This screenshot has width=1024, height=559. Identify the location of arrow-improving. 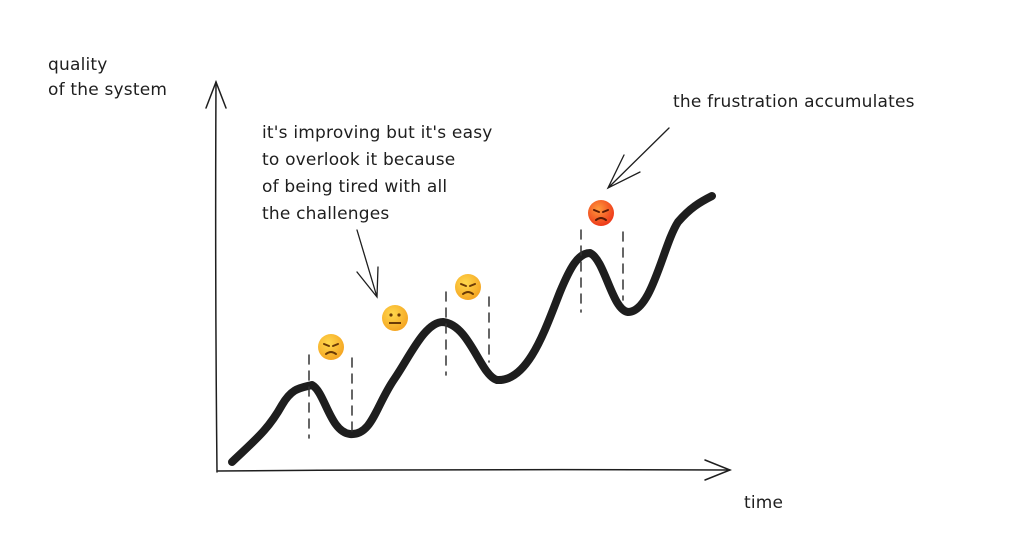
(367, 264).